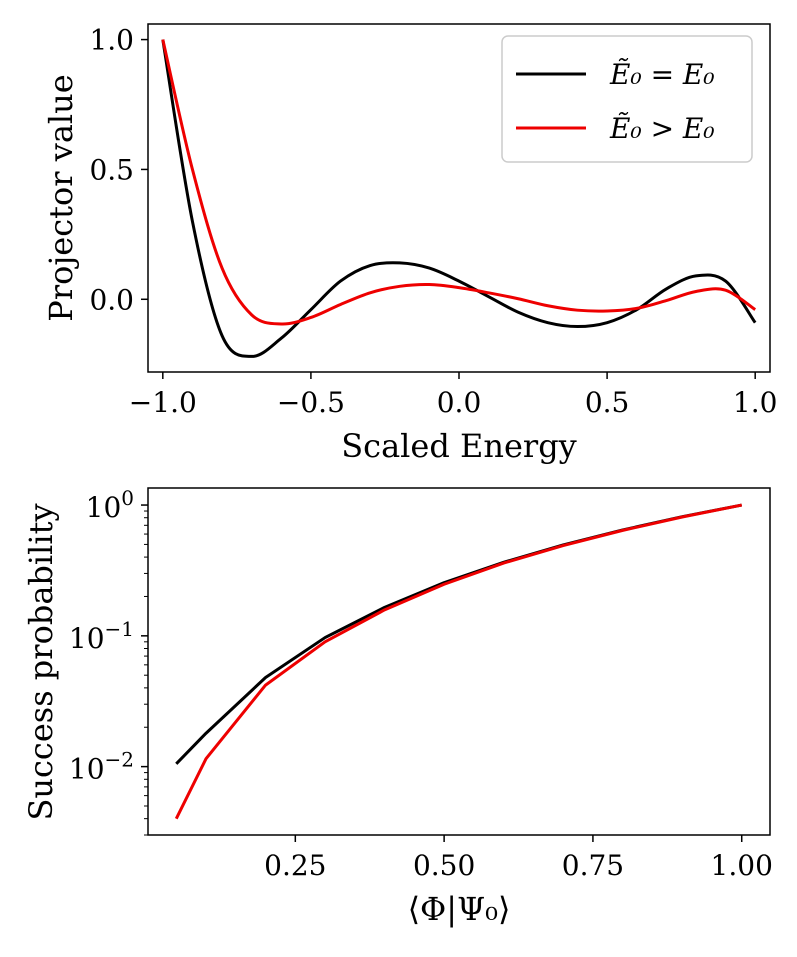 Image resolution: width=797 pixels, height=957 pixels. I want to click on legend-label-greater: Ẽ₀ > E₀, so click(662, 128).